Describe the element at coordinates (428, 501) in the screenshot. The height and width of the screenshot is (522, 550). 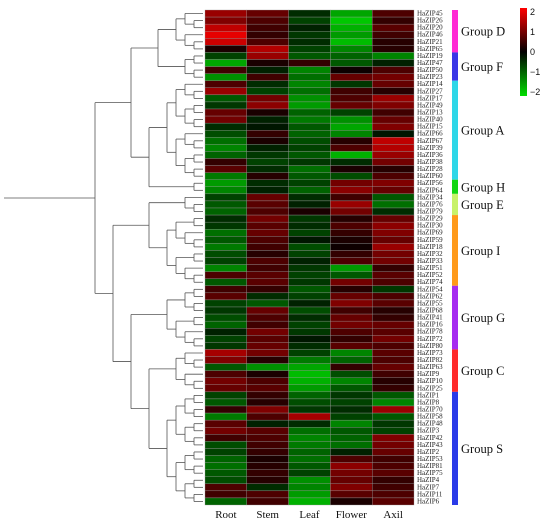
I see `row-label: HaZIP6` at that location.